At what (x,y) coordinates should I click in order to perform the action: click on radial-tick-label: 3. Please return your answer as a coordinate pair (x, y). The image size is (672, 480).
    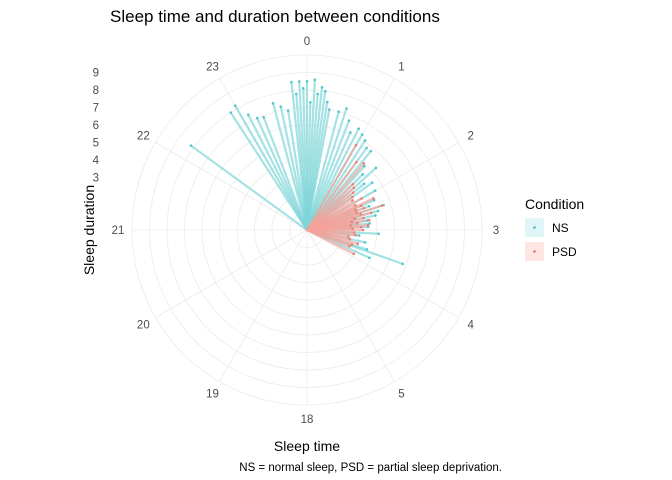
    Looking at the image, I should click on (96, 179).